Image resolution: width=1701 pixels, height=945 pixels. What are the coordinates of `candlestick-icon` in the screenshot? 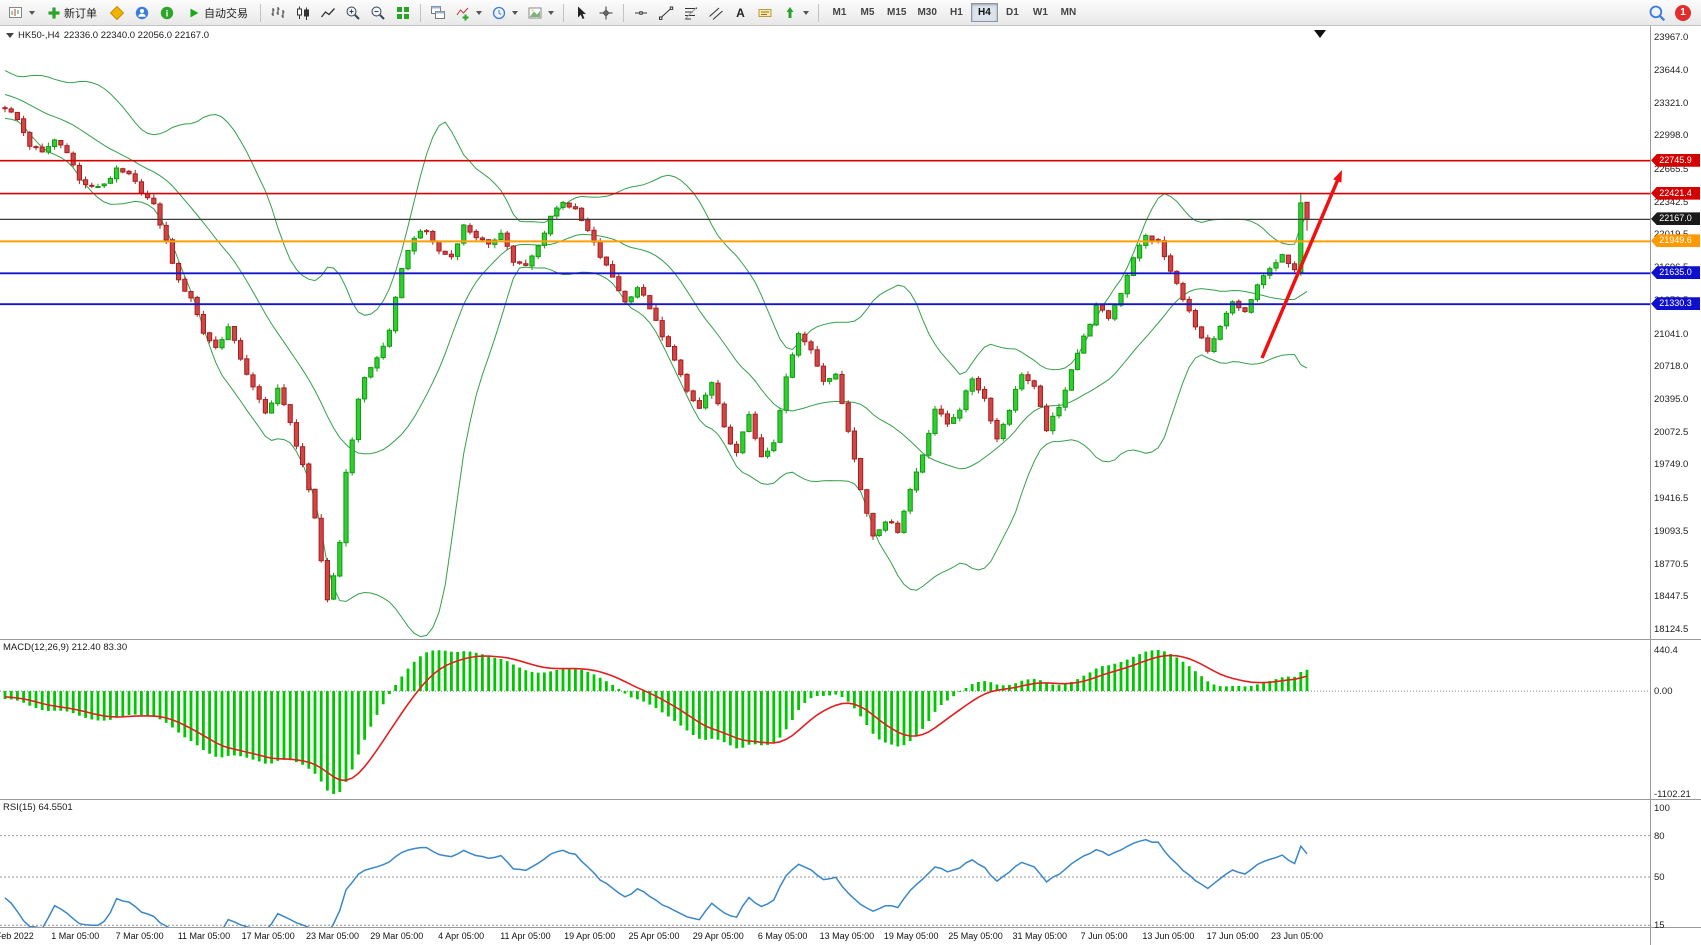 It's located at (303, 13).